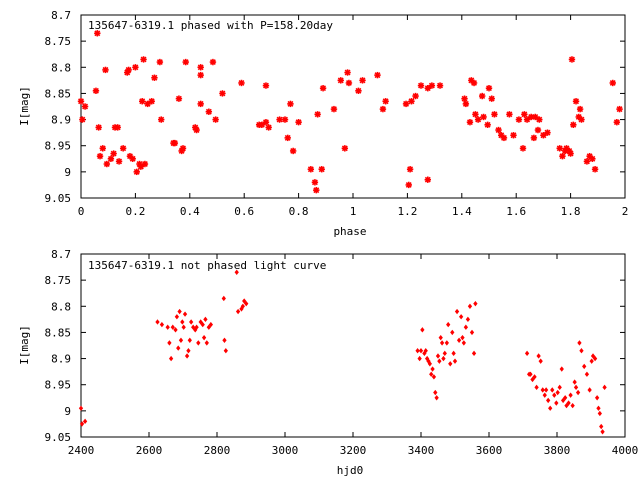 Image resolution: width=640 pixels, height=480 pixels. What do you see at coordinates (407, 211) in the screenshot?
I see `x-tick-label: 1.2` at bounding box center [407, 211].